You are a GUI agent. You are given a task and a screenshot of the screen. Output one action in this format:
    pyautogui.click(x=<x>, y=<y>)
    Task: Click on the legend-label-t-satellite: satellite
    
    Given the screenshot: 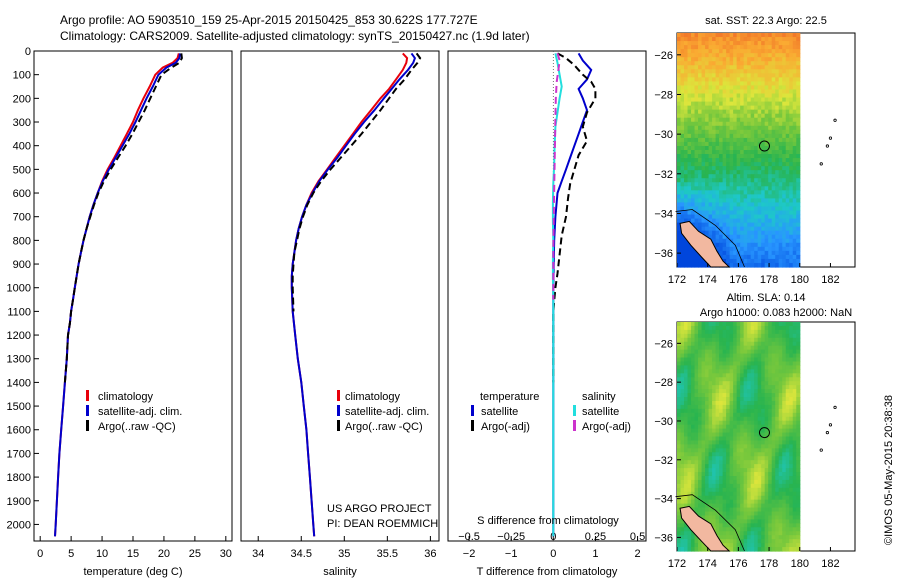 What is the action you would take?
    pyautogui.click(x=499, y=412)
    